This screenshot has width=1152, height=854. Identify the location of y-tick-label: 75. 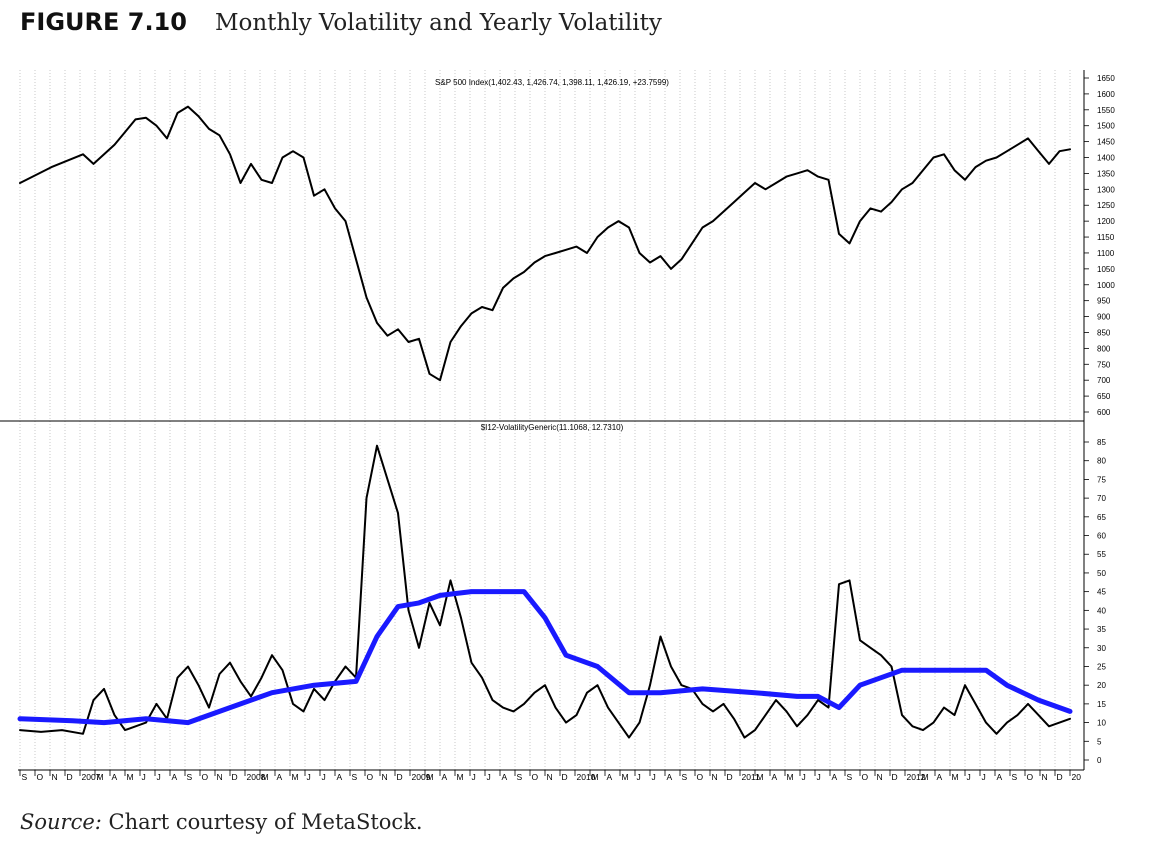
(1101, 479).